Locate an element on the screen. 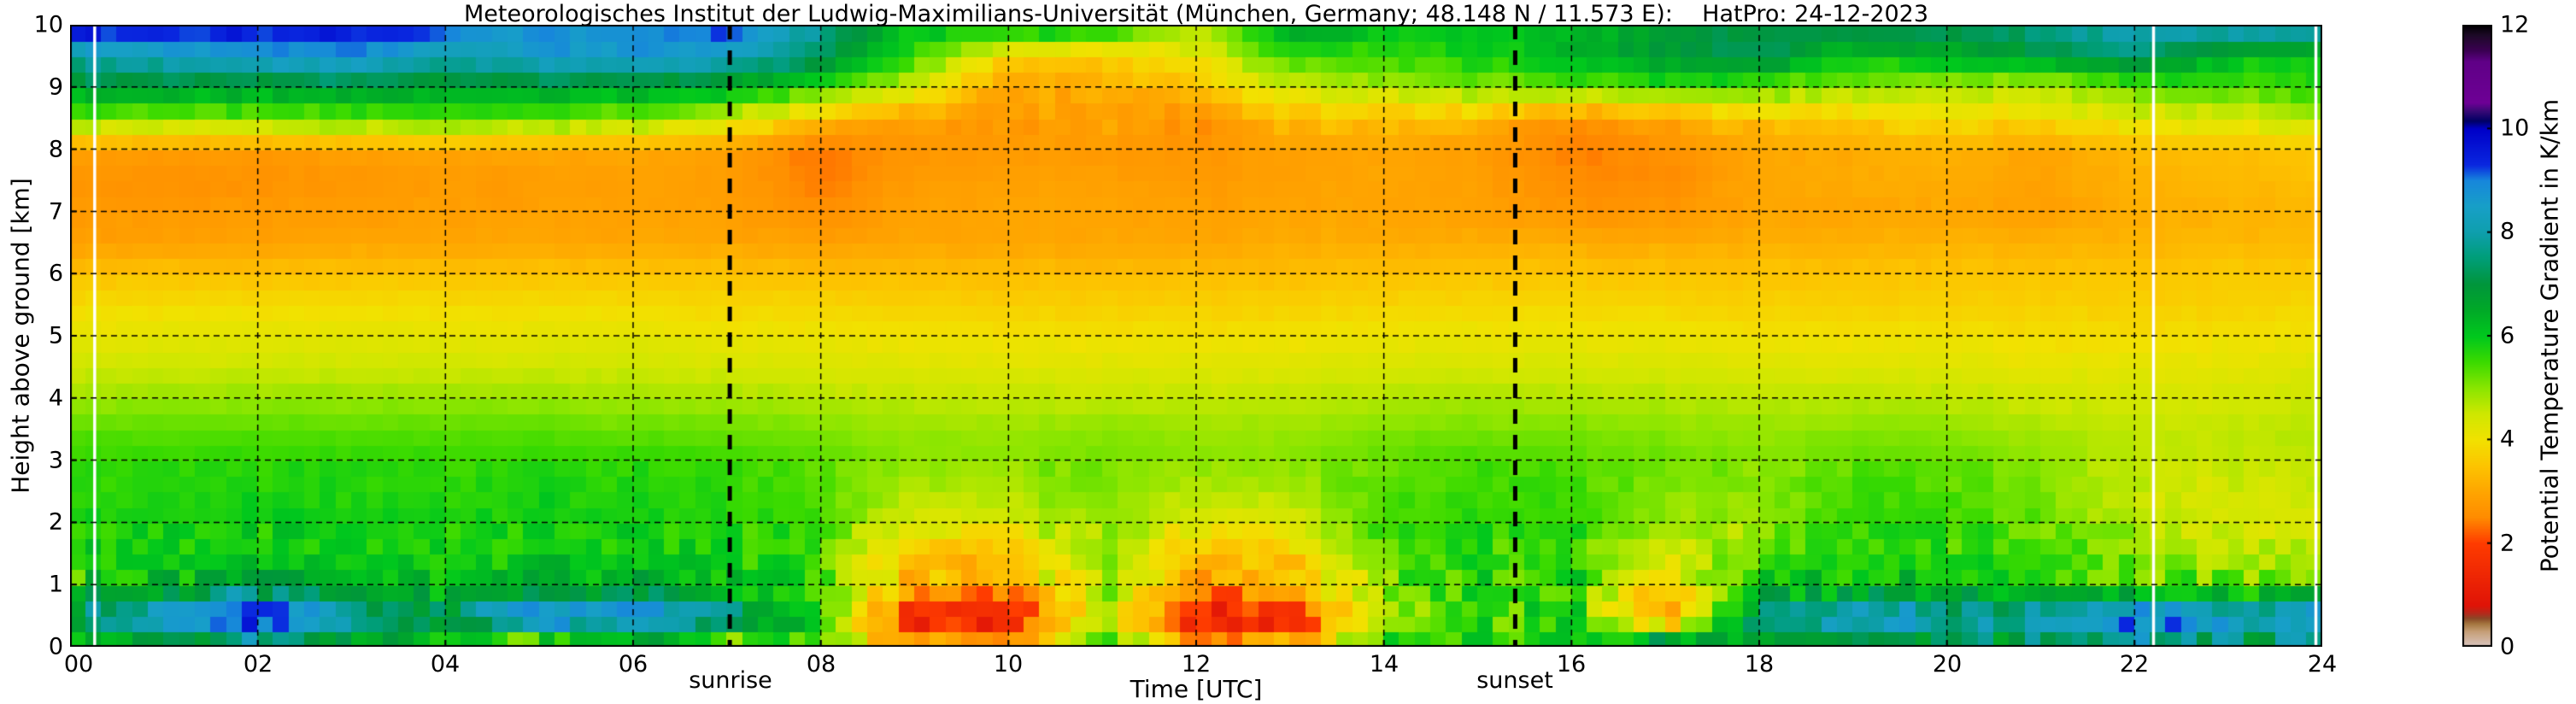 The image size is (2576, 704). x-tick-00: 00 is located at coordinates (78, 664).